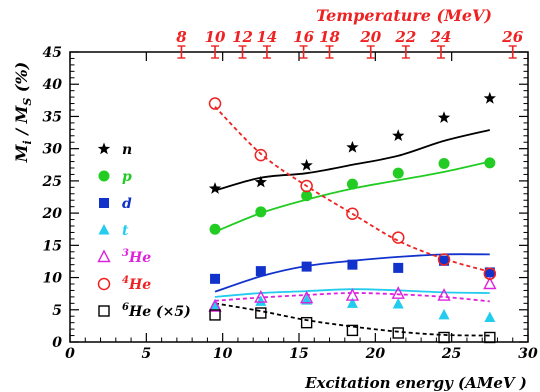 The image size is (540, 392). Describe the element at coordinates (52, 117) in the screenshot. I see `y-tick-label: 35` at that location.